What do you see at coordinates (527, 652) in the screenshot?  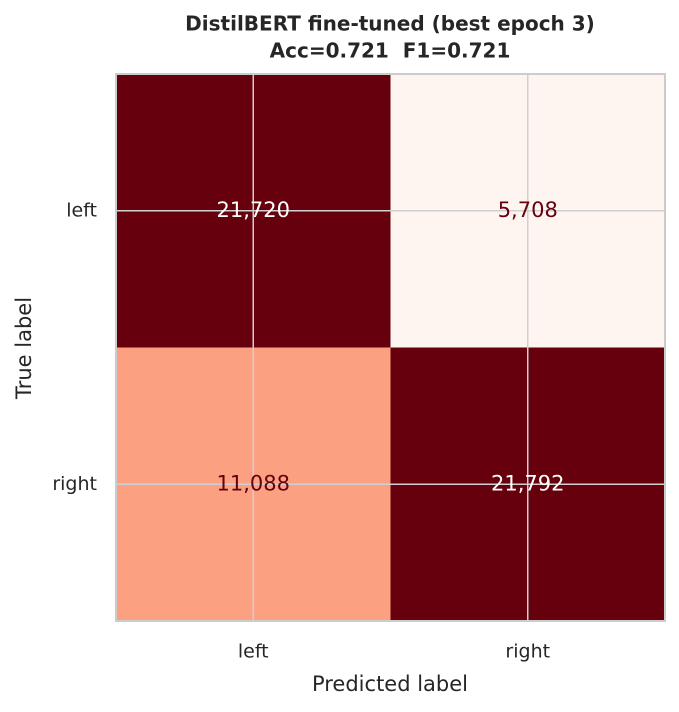 I see `x-tick-label: right` at bounding box center [527, 652].